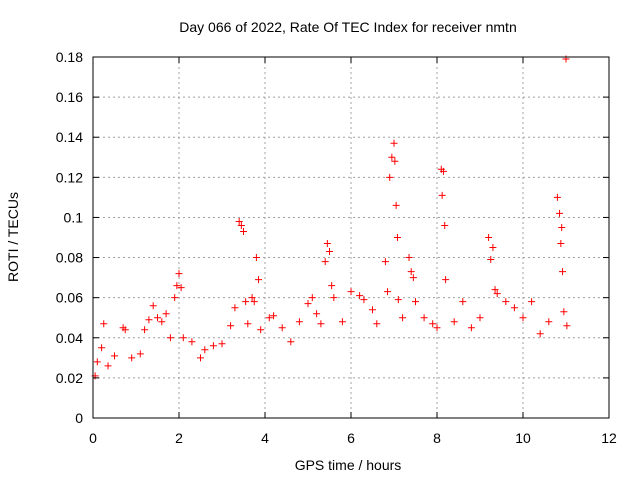 Image resolution: width=640 pixels, height=485 pixels. Describe the element at coordinates (609, 438) in the screenshot. I see `x-tick-label: 12` at that location.